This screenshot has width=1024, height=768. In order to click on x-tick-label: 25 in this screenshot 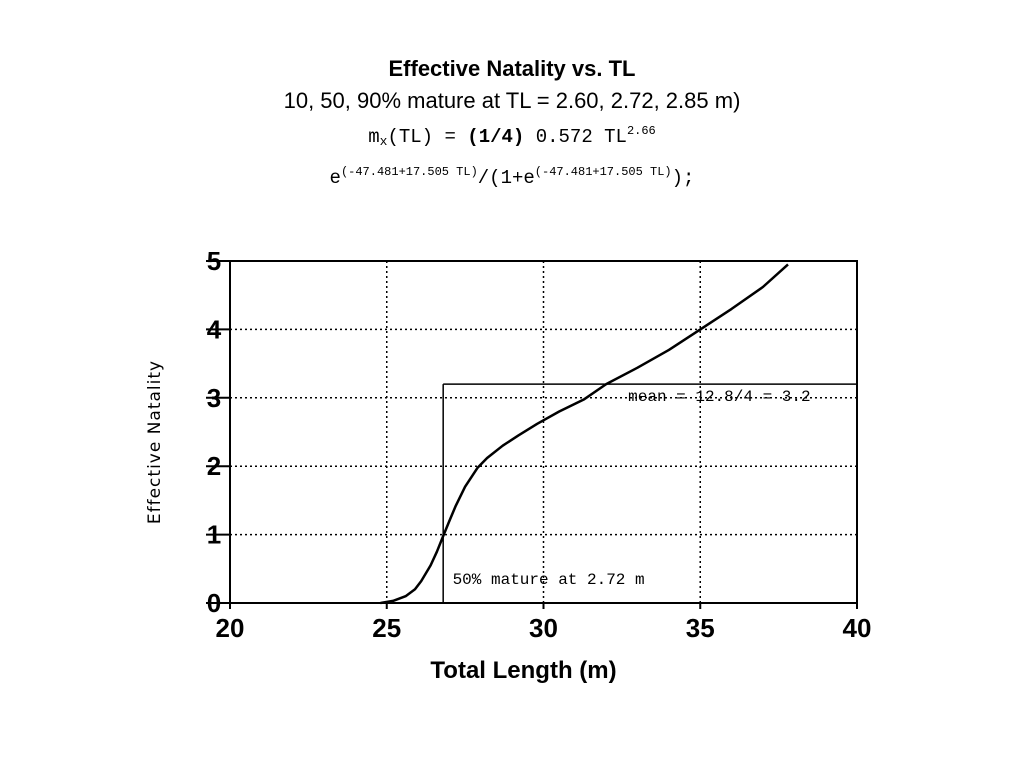, I will do `click(386, 628)`.